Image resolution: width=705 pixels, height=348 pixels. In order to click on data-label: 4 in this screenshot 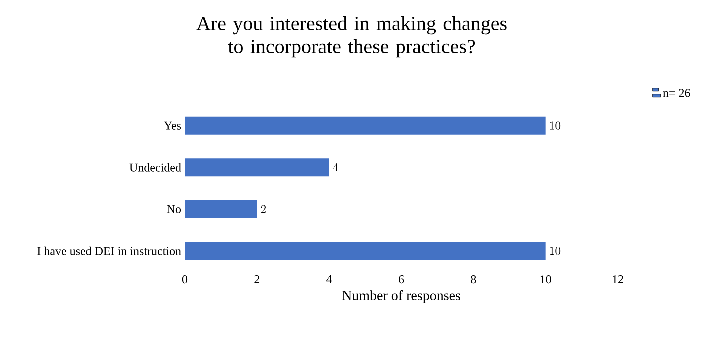, I will do `click(335, 167)`.